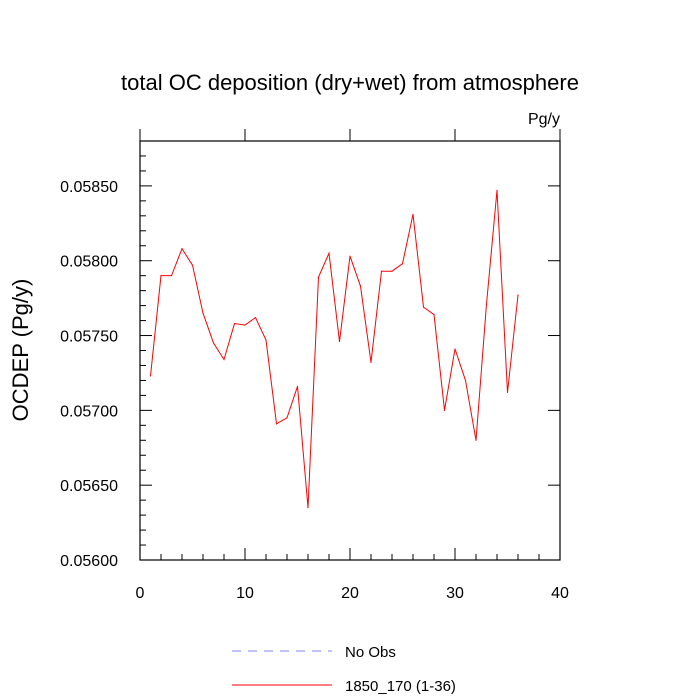 The width and height of the screenshot is (700, 700). Describe the element at coordinates (89, 561) in the screenshot. I see `y-tick-label: 0.05600` at that location.